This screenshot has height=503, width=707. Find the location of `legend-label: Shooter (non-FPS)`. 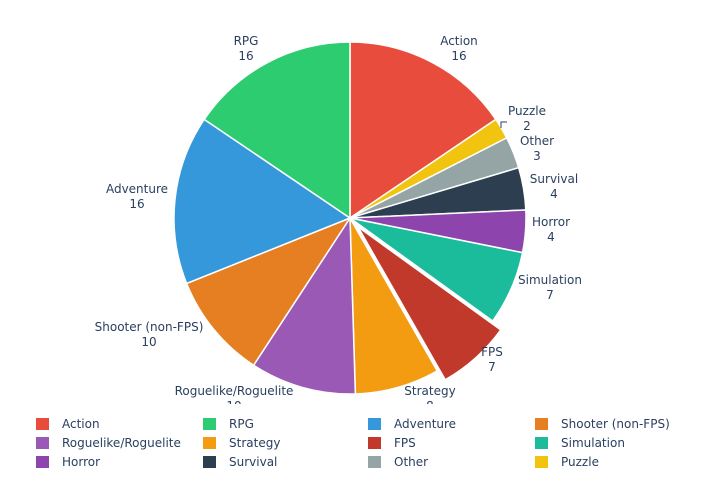

legend-label: Shooter (non-FPS) is located at coordinates (615, 424).